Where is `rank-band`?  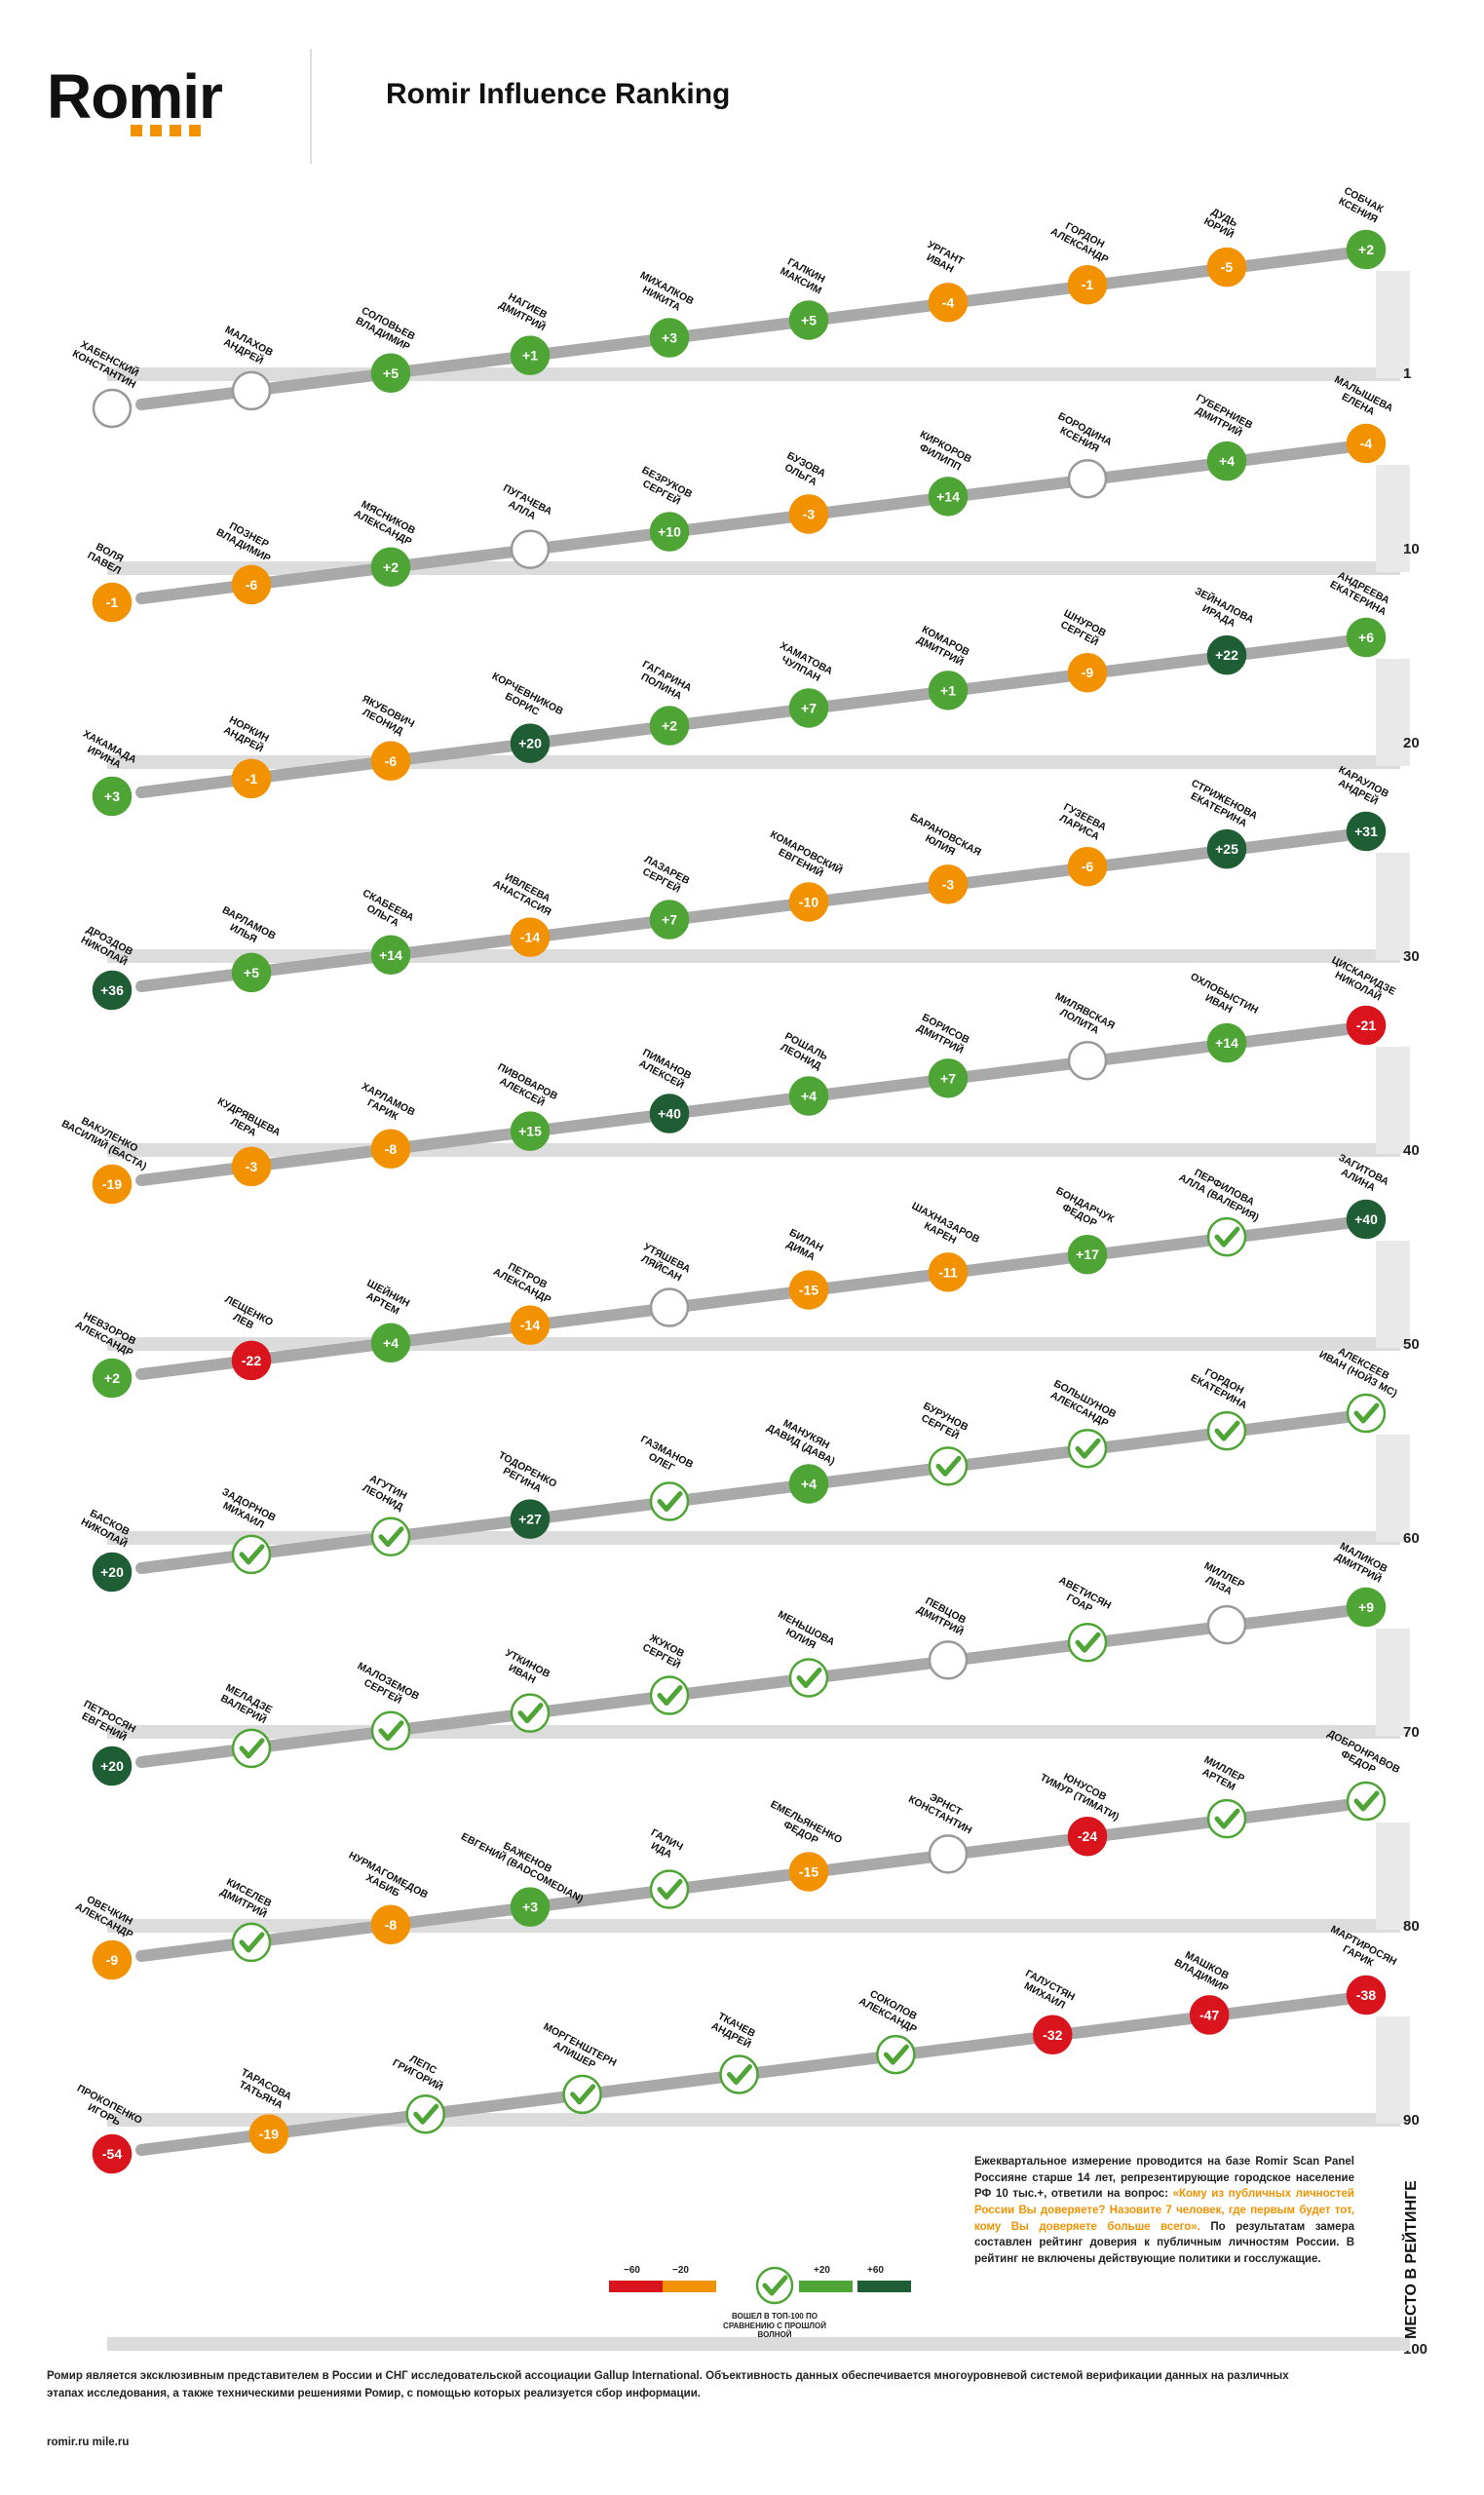
rank-band is located at coordinates (758, 2344).